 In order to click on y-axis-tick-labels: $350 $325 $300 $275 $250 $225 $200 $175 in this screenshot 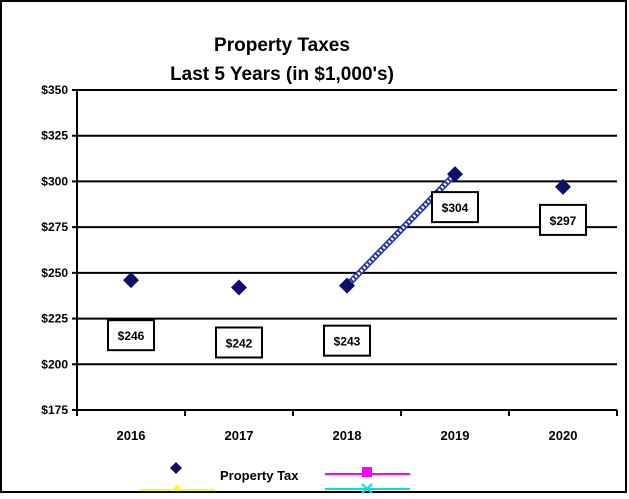, I will do `click(54, 250)`.